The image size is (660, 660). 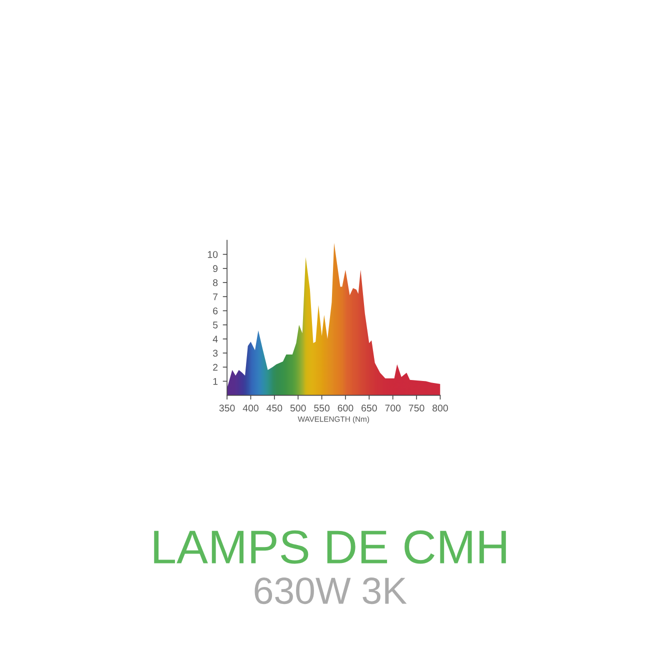 I want to click on x-tick-label: 450, so click(x=274, y=408).